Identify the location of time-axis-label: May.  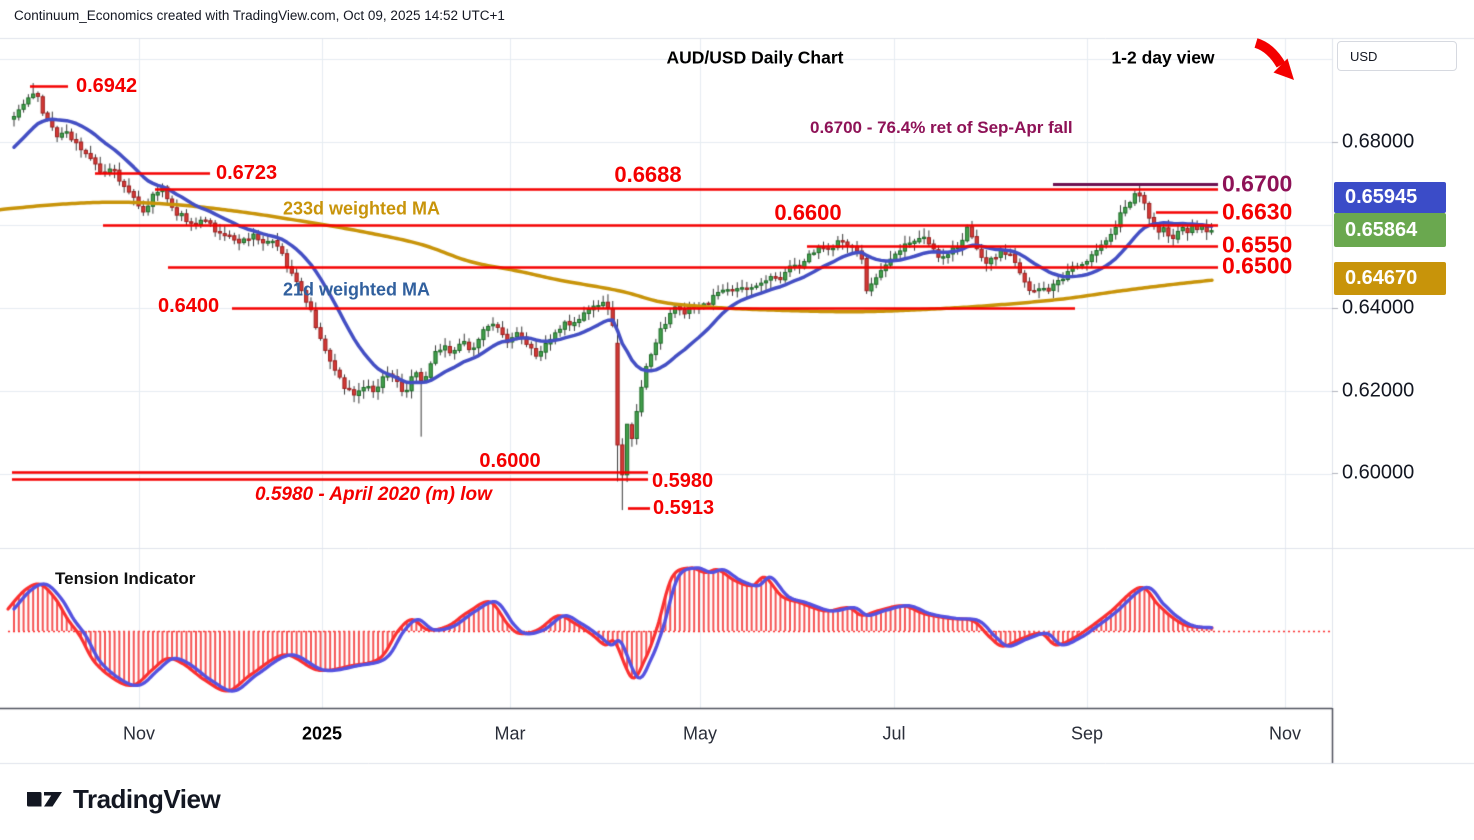
(700, 733).